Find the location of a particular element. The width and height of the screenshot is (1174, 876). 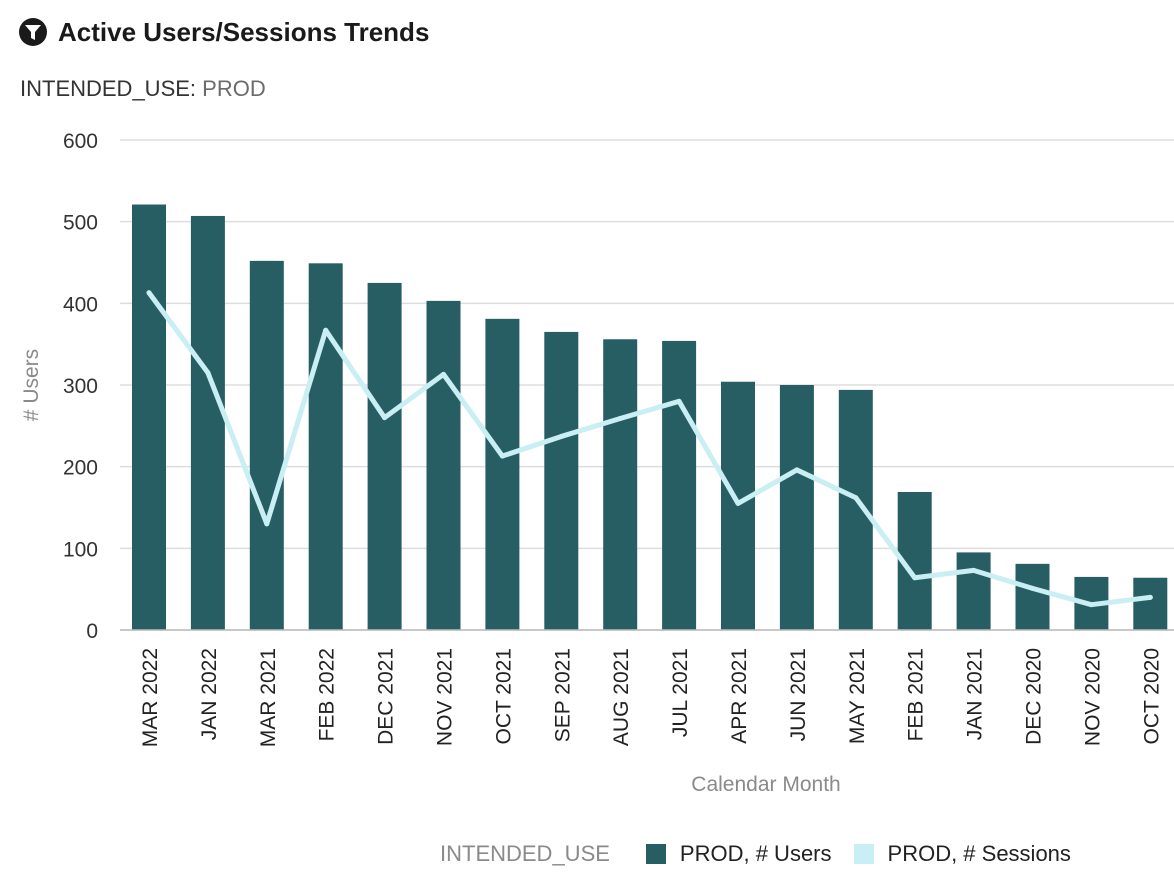

x-tick-label: APR 2021 is located at coordinates (739, 696).